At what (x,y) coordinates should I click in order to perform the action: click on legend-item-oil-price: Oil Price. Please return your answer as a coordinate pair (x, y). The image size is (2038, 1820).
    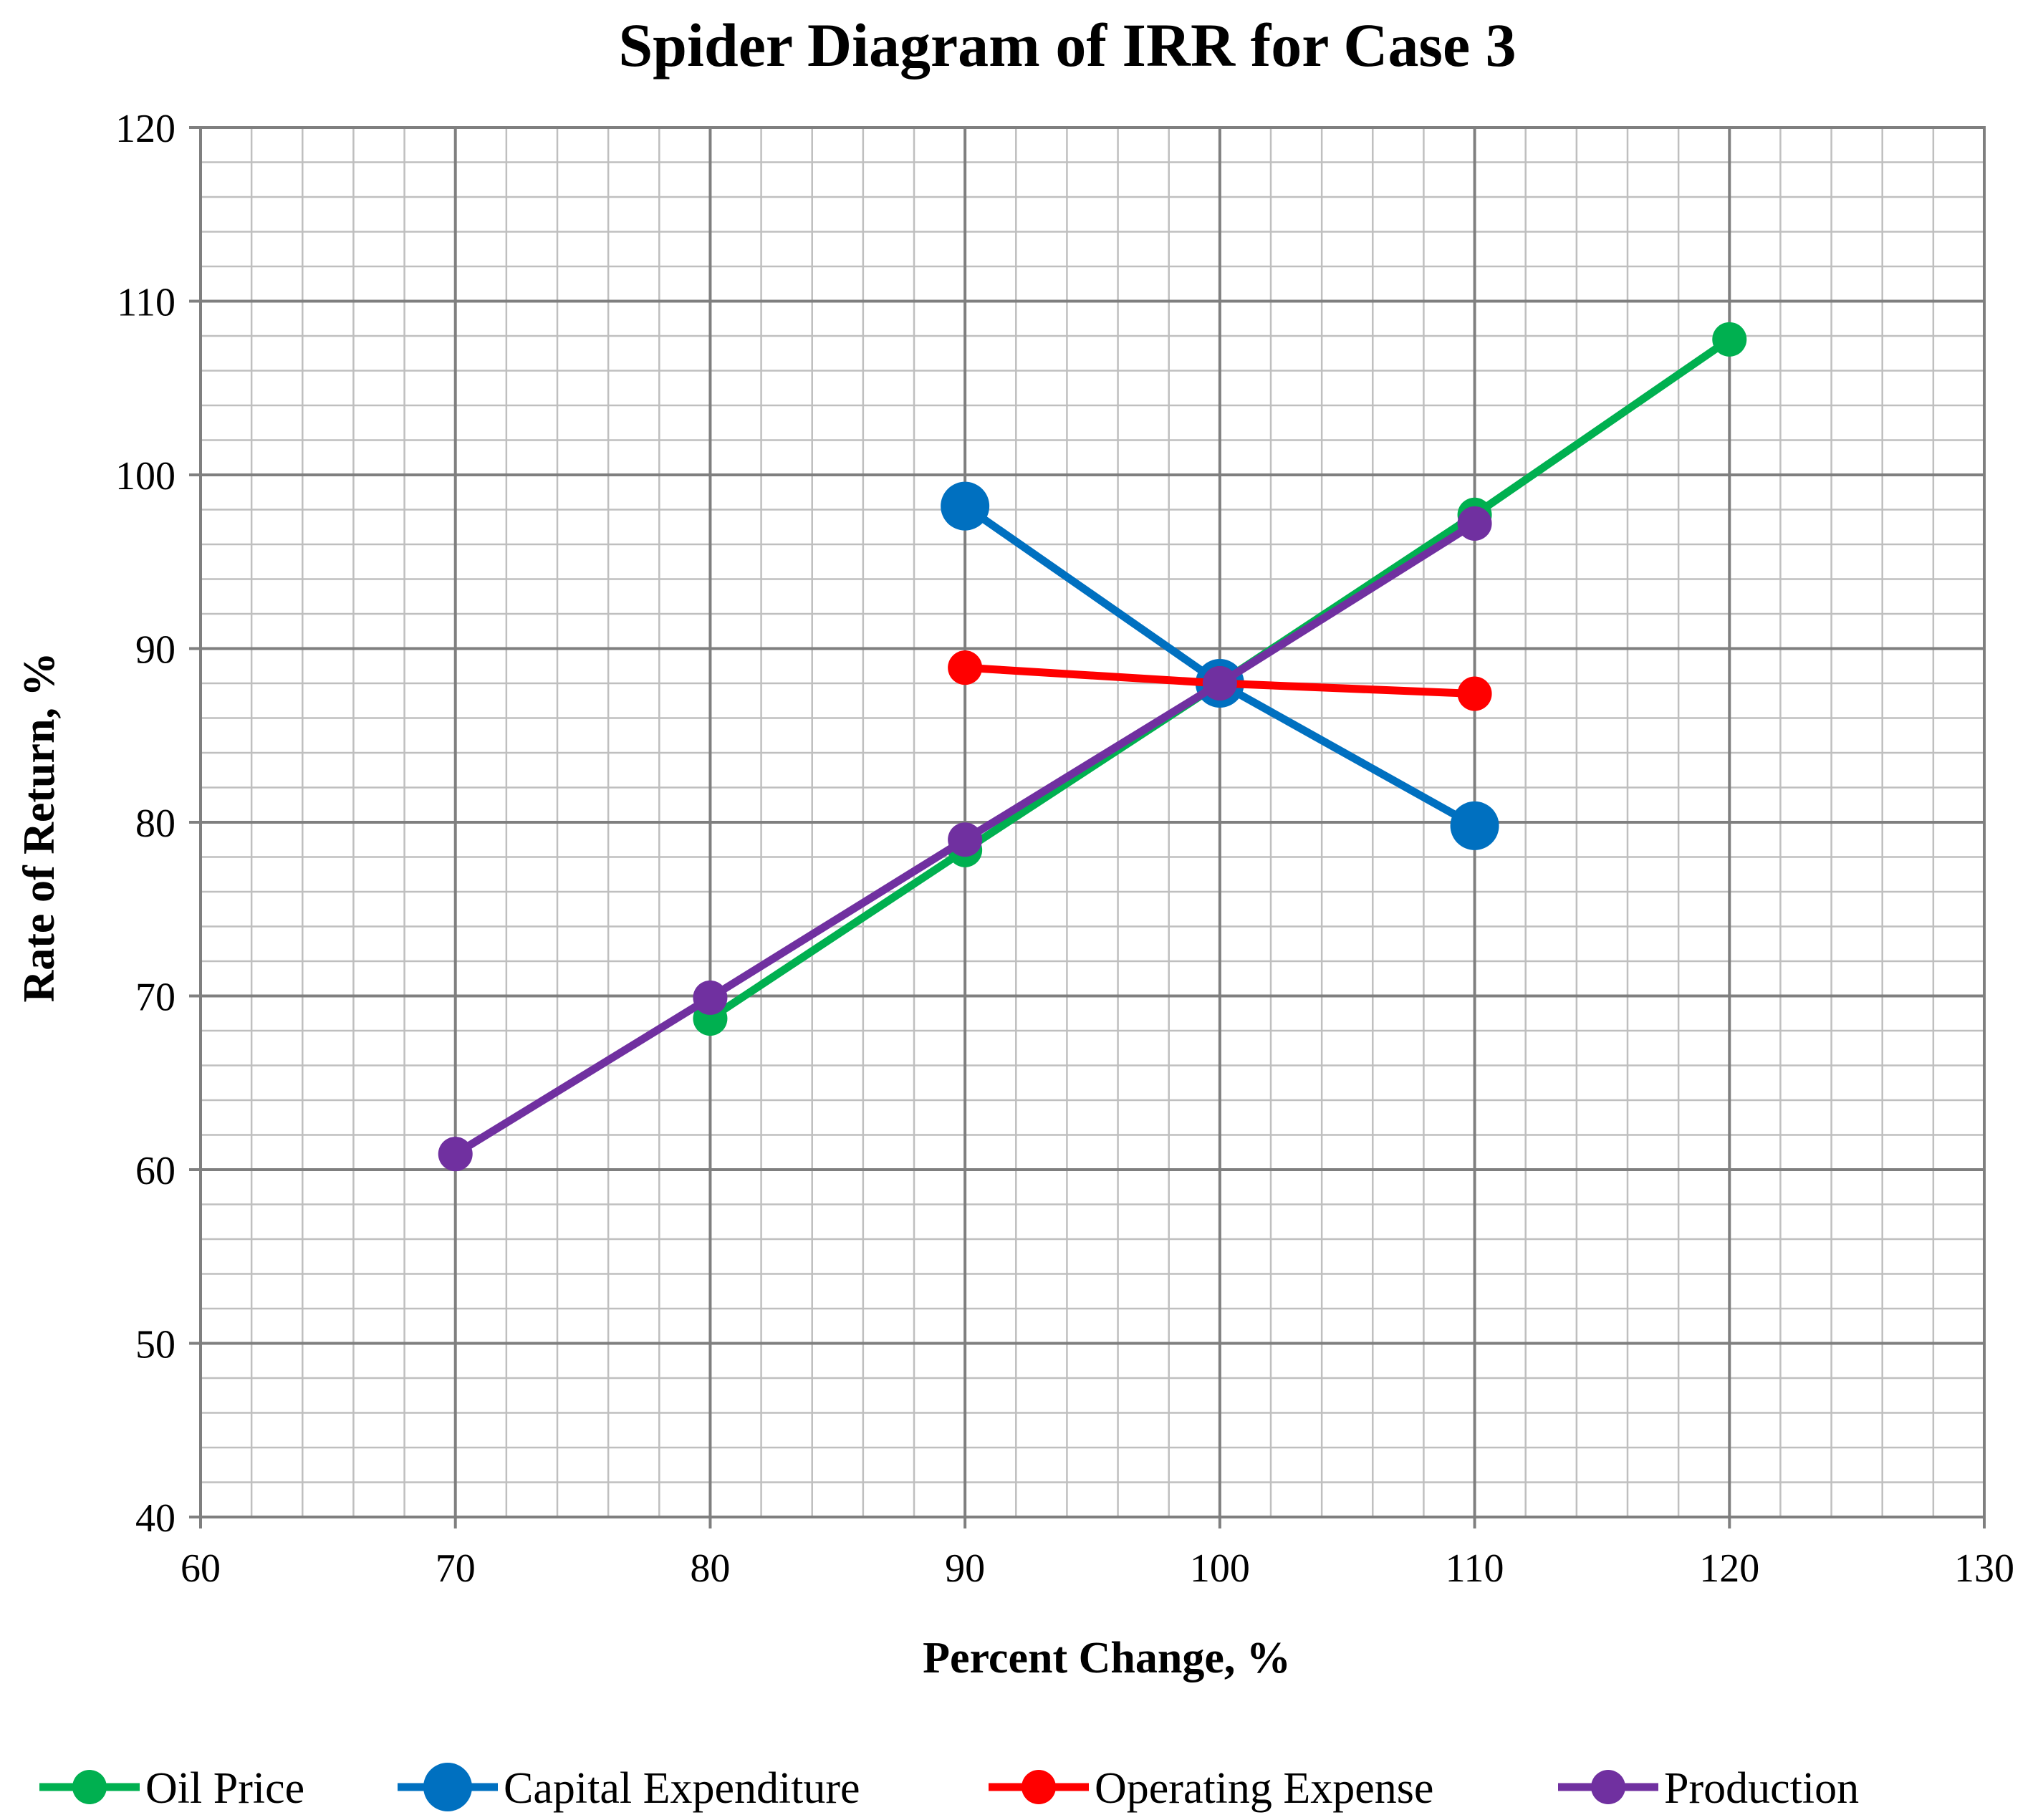
    Looking at the image, I should click on (171, 1788).